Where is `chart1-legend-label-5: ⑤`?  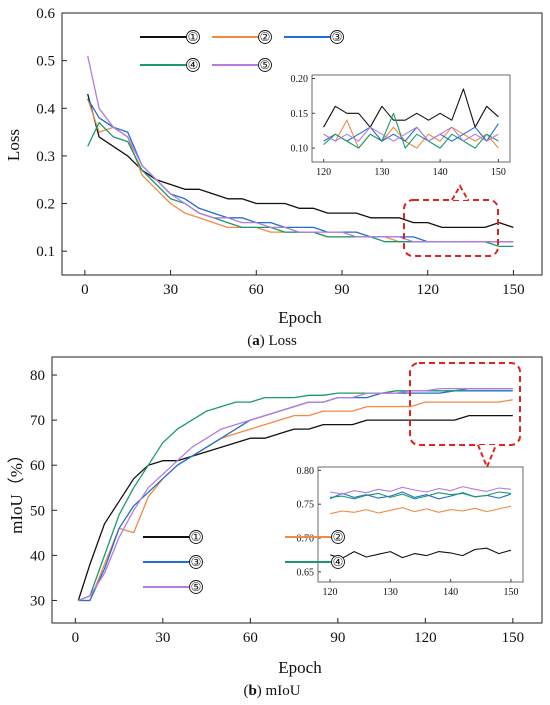
chart1-legend-label-5: ⑤ is located at coordinates (265, 65).